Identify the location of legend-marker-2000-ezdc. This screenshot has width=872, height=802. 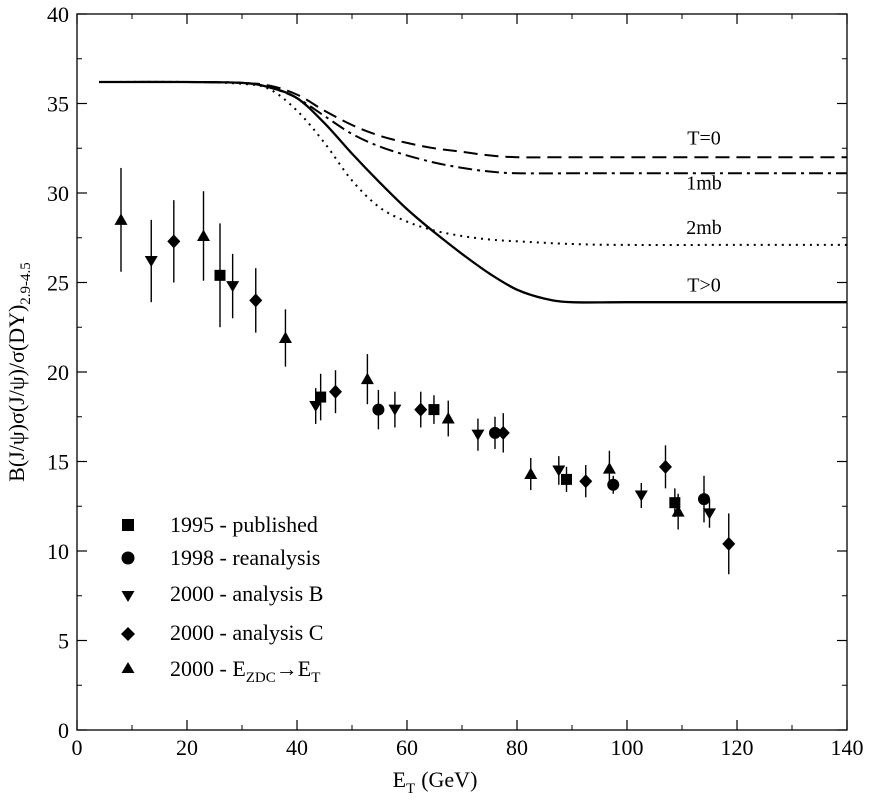
(128, 667).